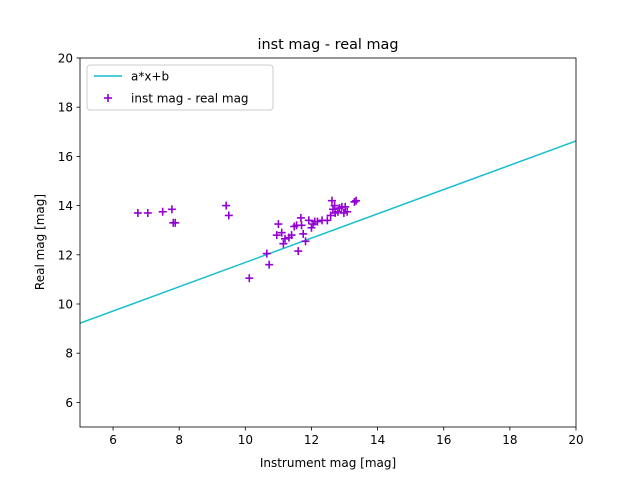 The width and height of the screenshot is (640, 485). Describe the element at coordinates (65, 59) in the screenshot. I see `y-tick-label: 20` at that location.